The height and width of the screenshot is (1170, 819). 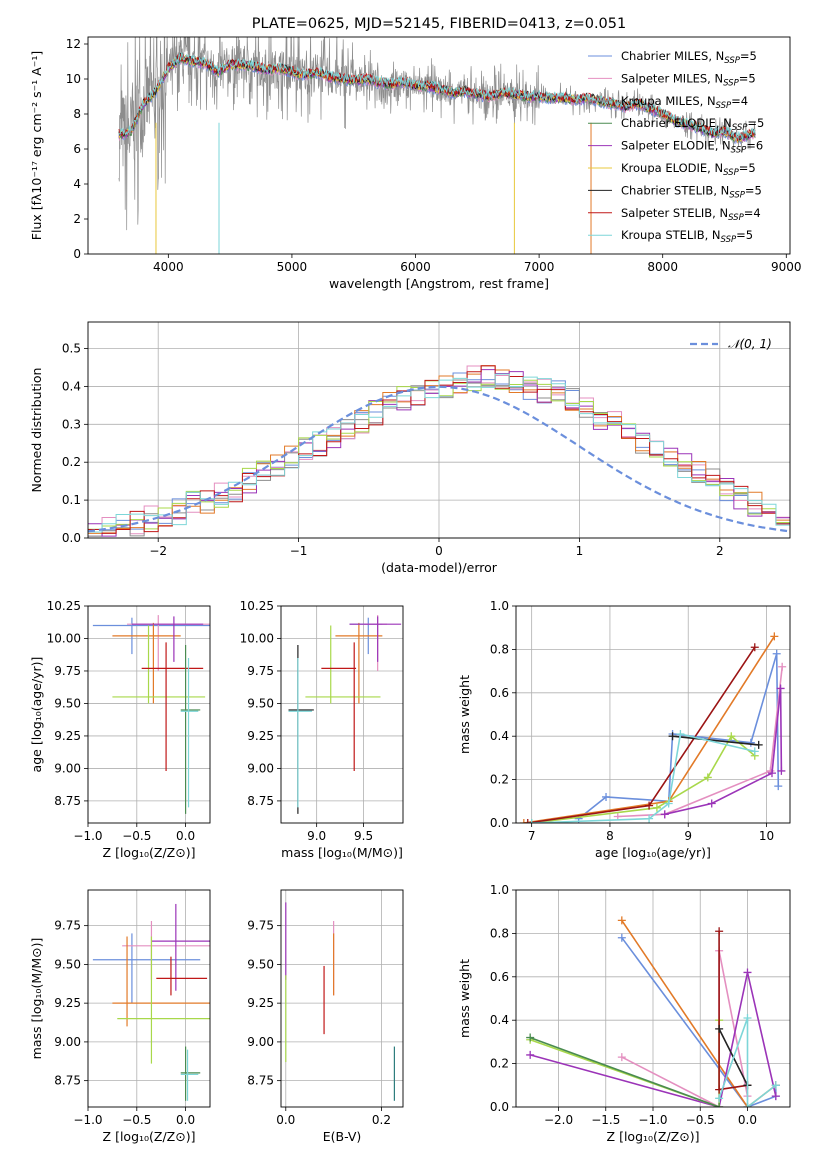 I want to click on spectrum-ytick-label: 10, so click(x=73, y=79).